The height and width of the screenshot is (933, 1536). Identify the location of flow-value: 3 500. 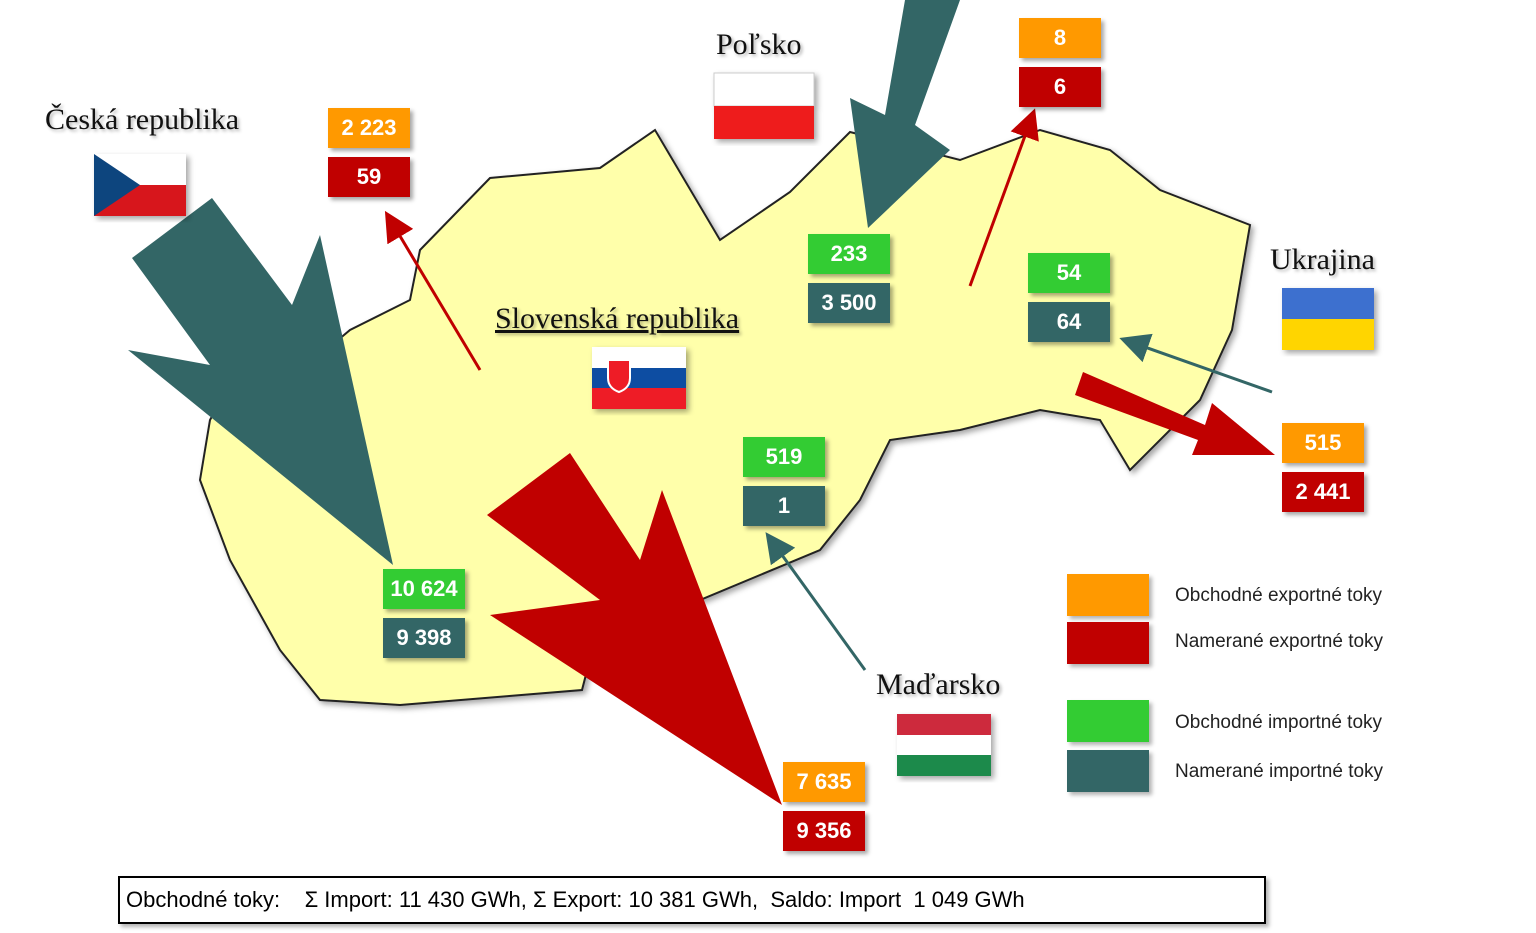
(849, 303).